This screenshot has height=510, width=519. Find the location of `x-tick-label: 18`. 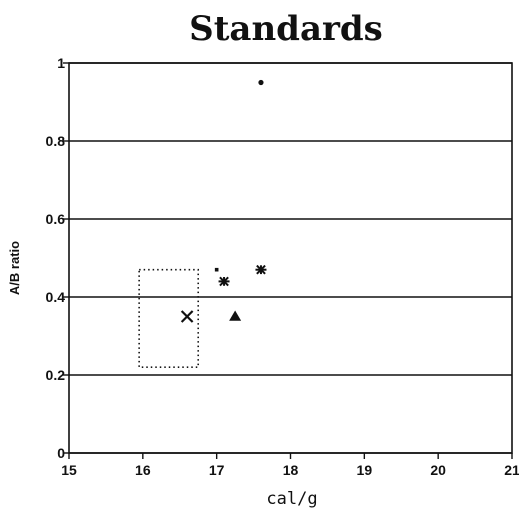

x-tick-label: 18 is located at coordinates (291, 470).